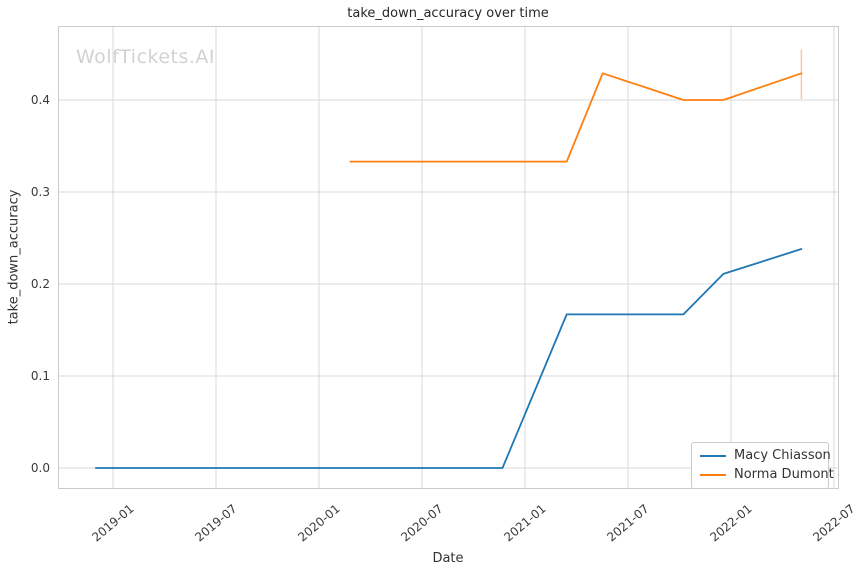  What do you see at coordinates (40, 100) in the screenshot?
I see `y-tick-label: 0.4` at bounding box center [40, 100].